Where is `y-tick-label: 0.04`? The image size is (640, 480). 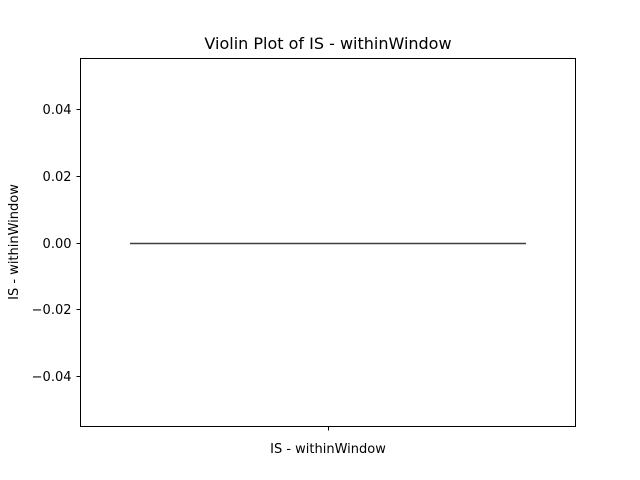 y-tick-label: 0.04 is located at coordinates (57, 110).